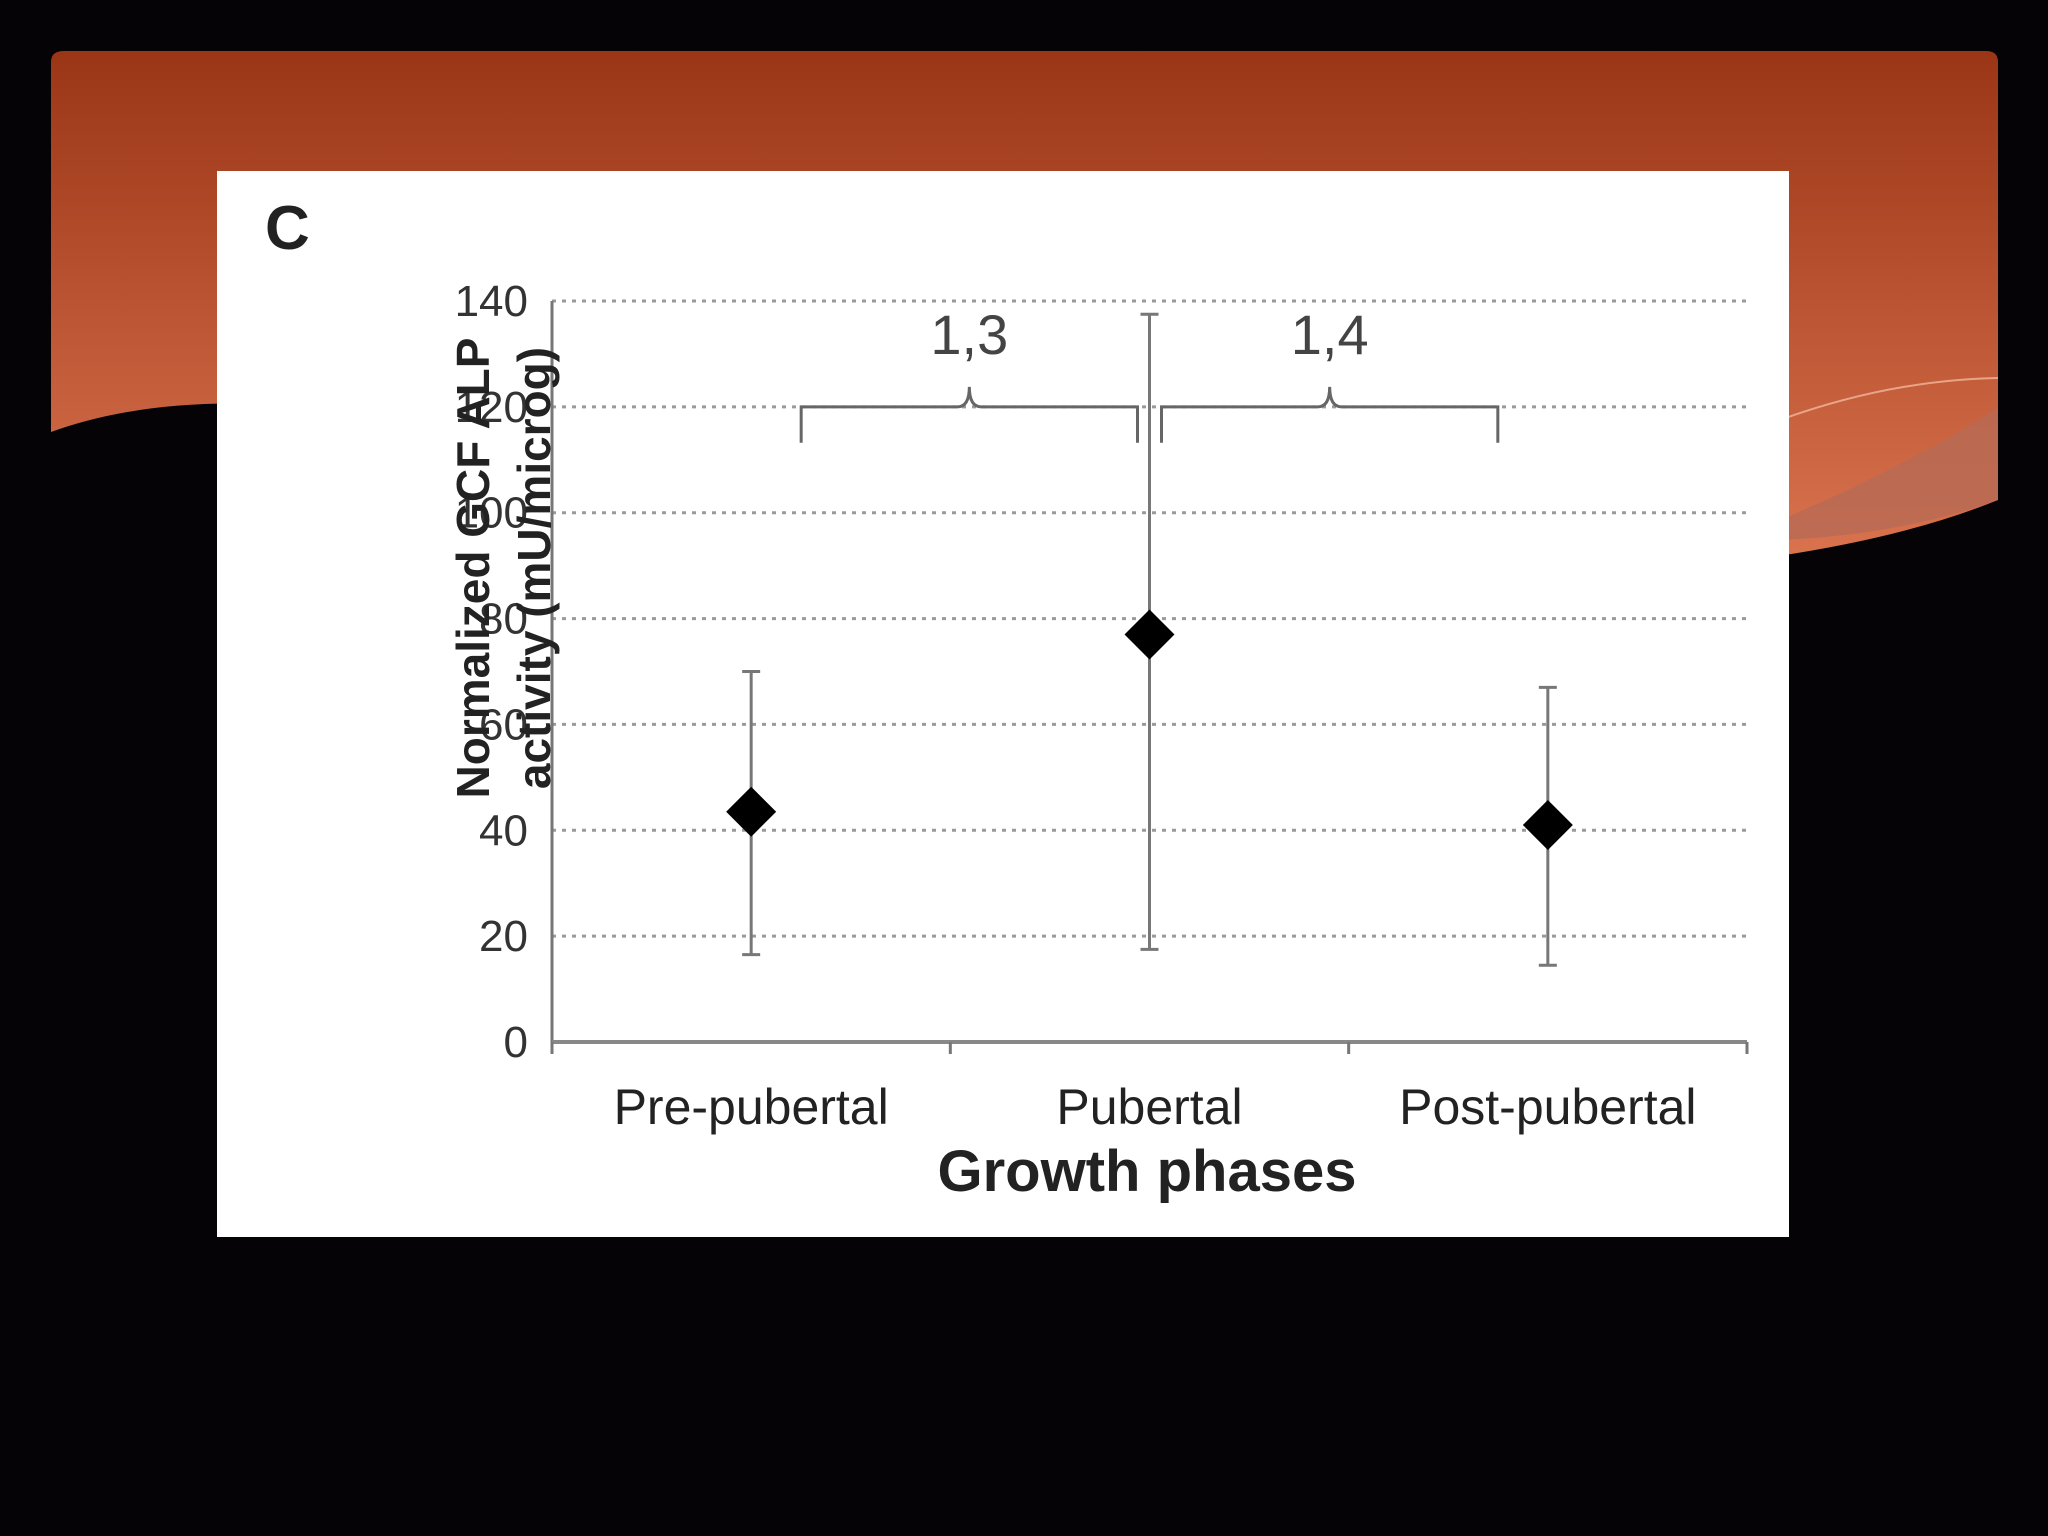 The height and width of the screenshot is (1536, 2048). What do you see at coordinates (1889, 399) in the screenshot?
I see `banner-swoosh` at bounding box center [1889, 399].